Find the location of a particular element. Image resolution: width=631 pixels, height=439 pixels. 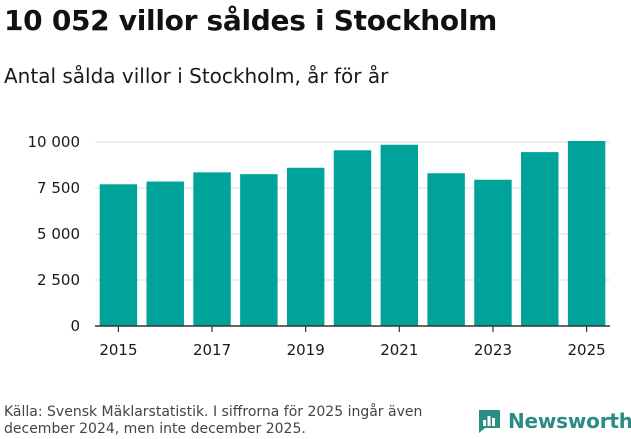

x-tick-label: 2025 is located at coordinates (586, 350).